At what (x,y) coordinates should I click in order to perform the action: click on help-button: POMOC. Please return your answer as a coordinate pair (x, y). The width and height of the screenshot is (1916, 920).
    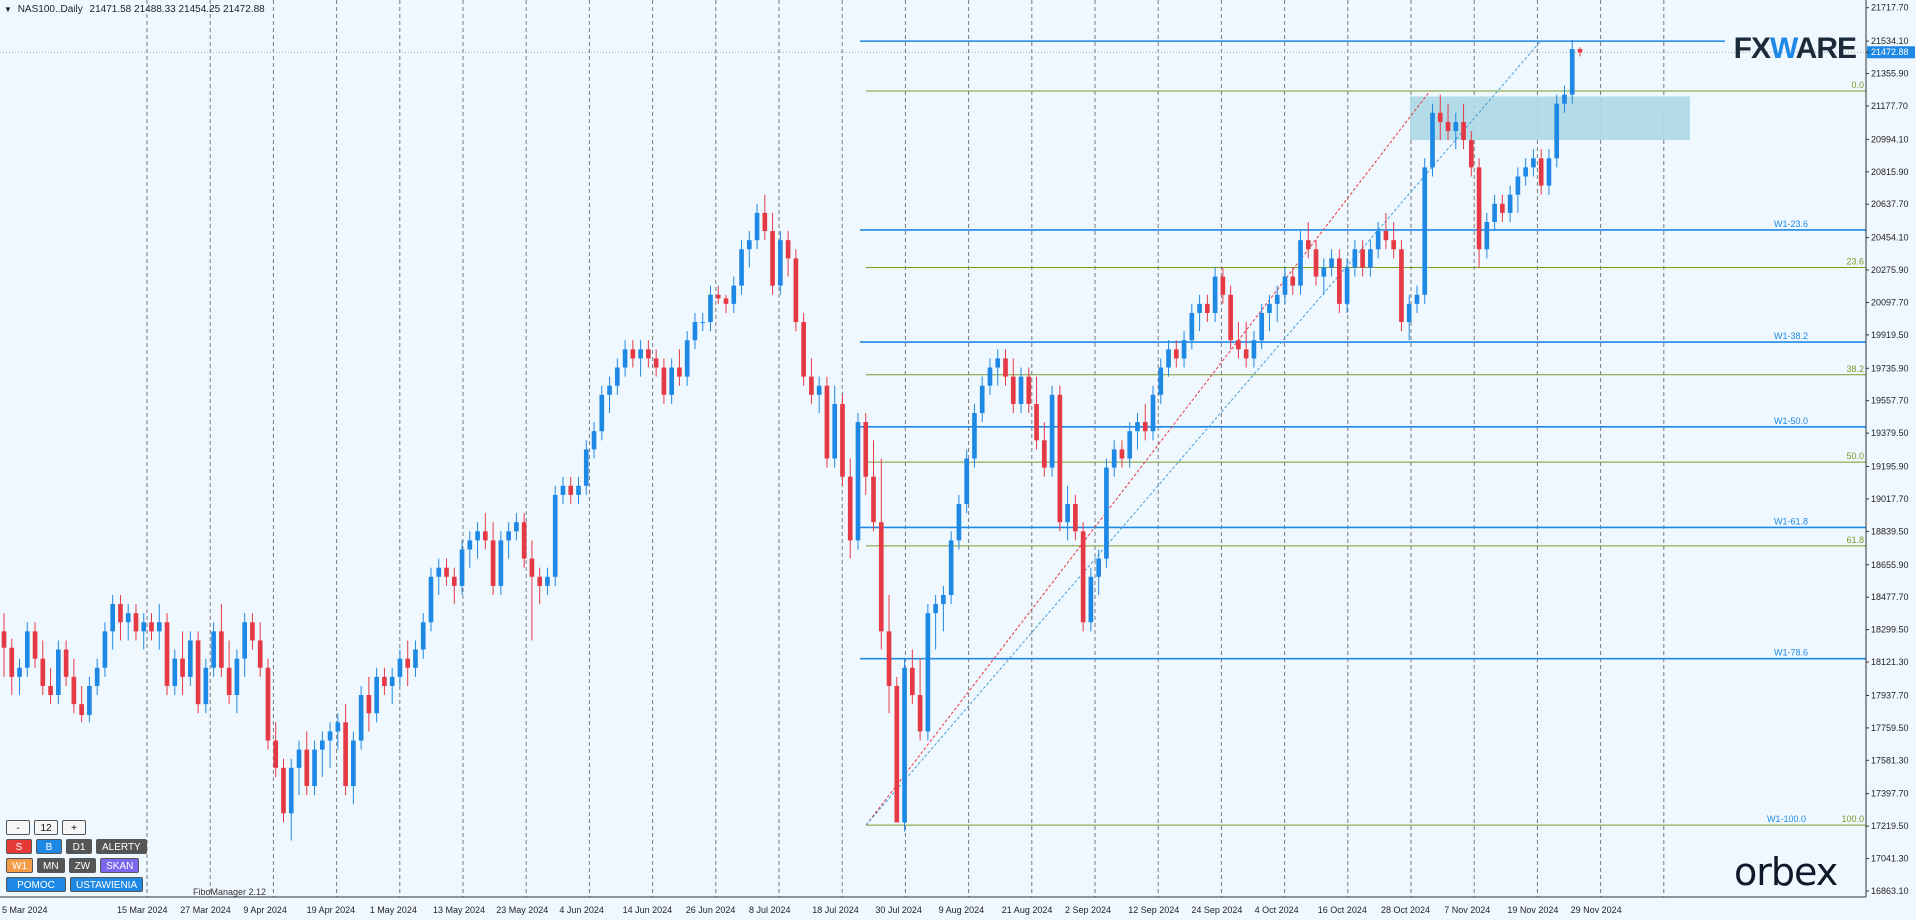
    Looking at the image, I should click on (36, 884).